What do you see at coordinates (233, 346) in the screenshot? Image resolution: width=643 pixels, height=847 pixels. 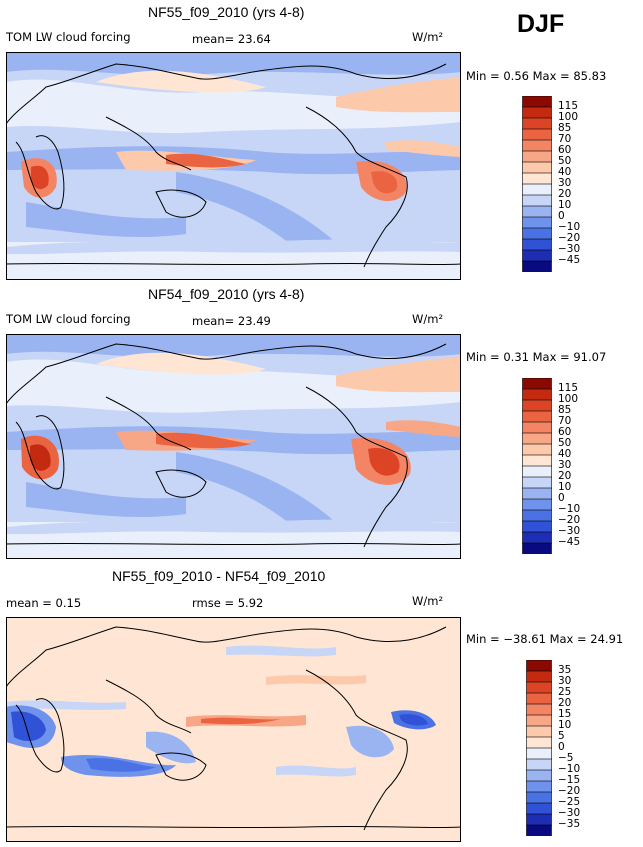 I see `panel2-band-arctic` at bounding box center [233, 346].